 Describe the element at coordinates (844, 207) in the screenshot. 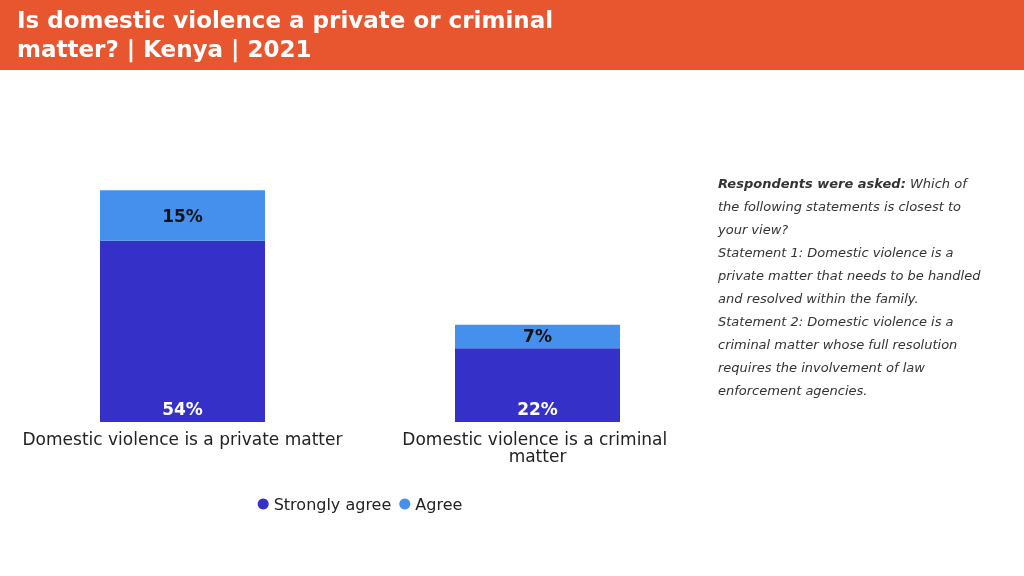

I see `text: Respondents were asked: Which of the following statements is closest to your view?` at that location.